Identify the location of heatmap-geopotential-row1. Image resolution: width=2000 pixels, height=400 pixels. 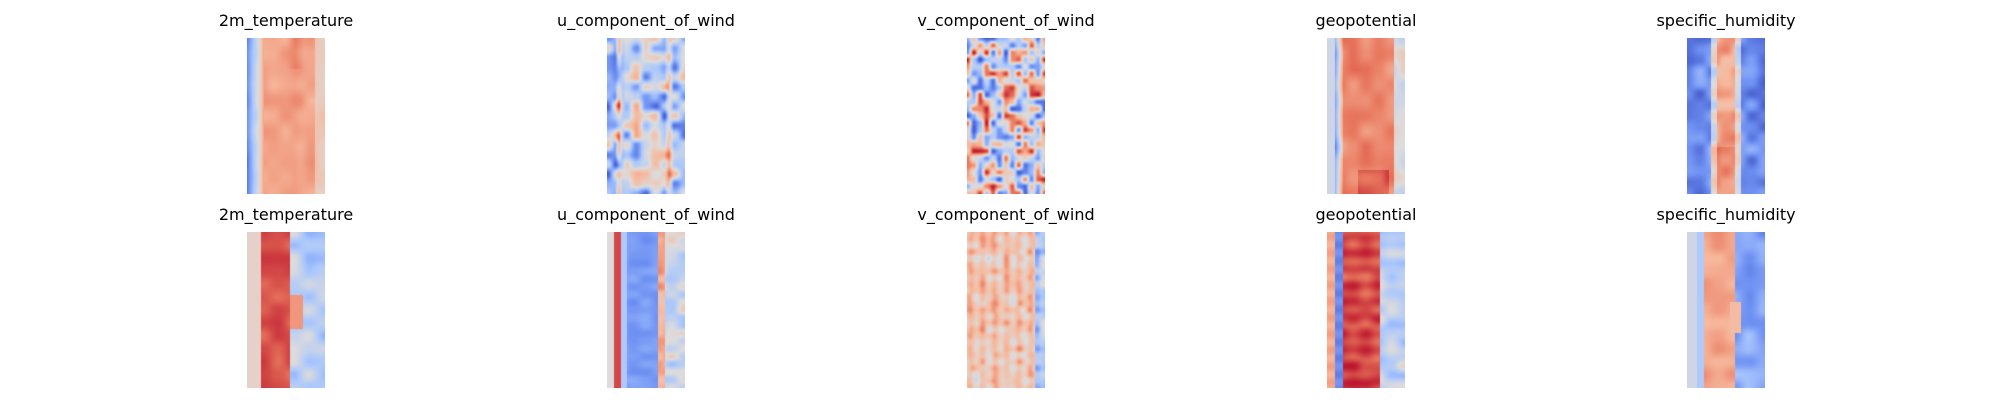
(1366, 116).